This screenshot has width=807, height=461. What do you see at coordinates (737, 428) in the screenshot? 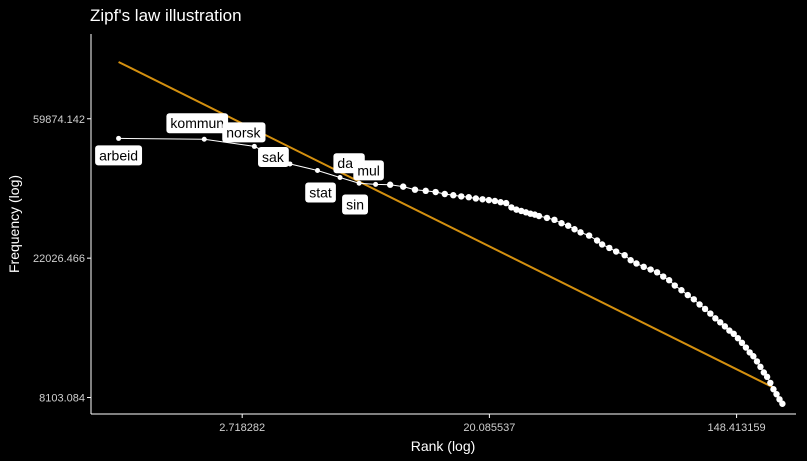
I see `x-tick-label: 148.413159` at bounding box center [737, 428].